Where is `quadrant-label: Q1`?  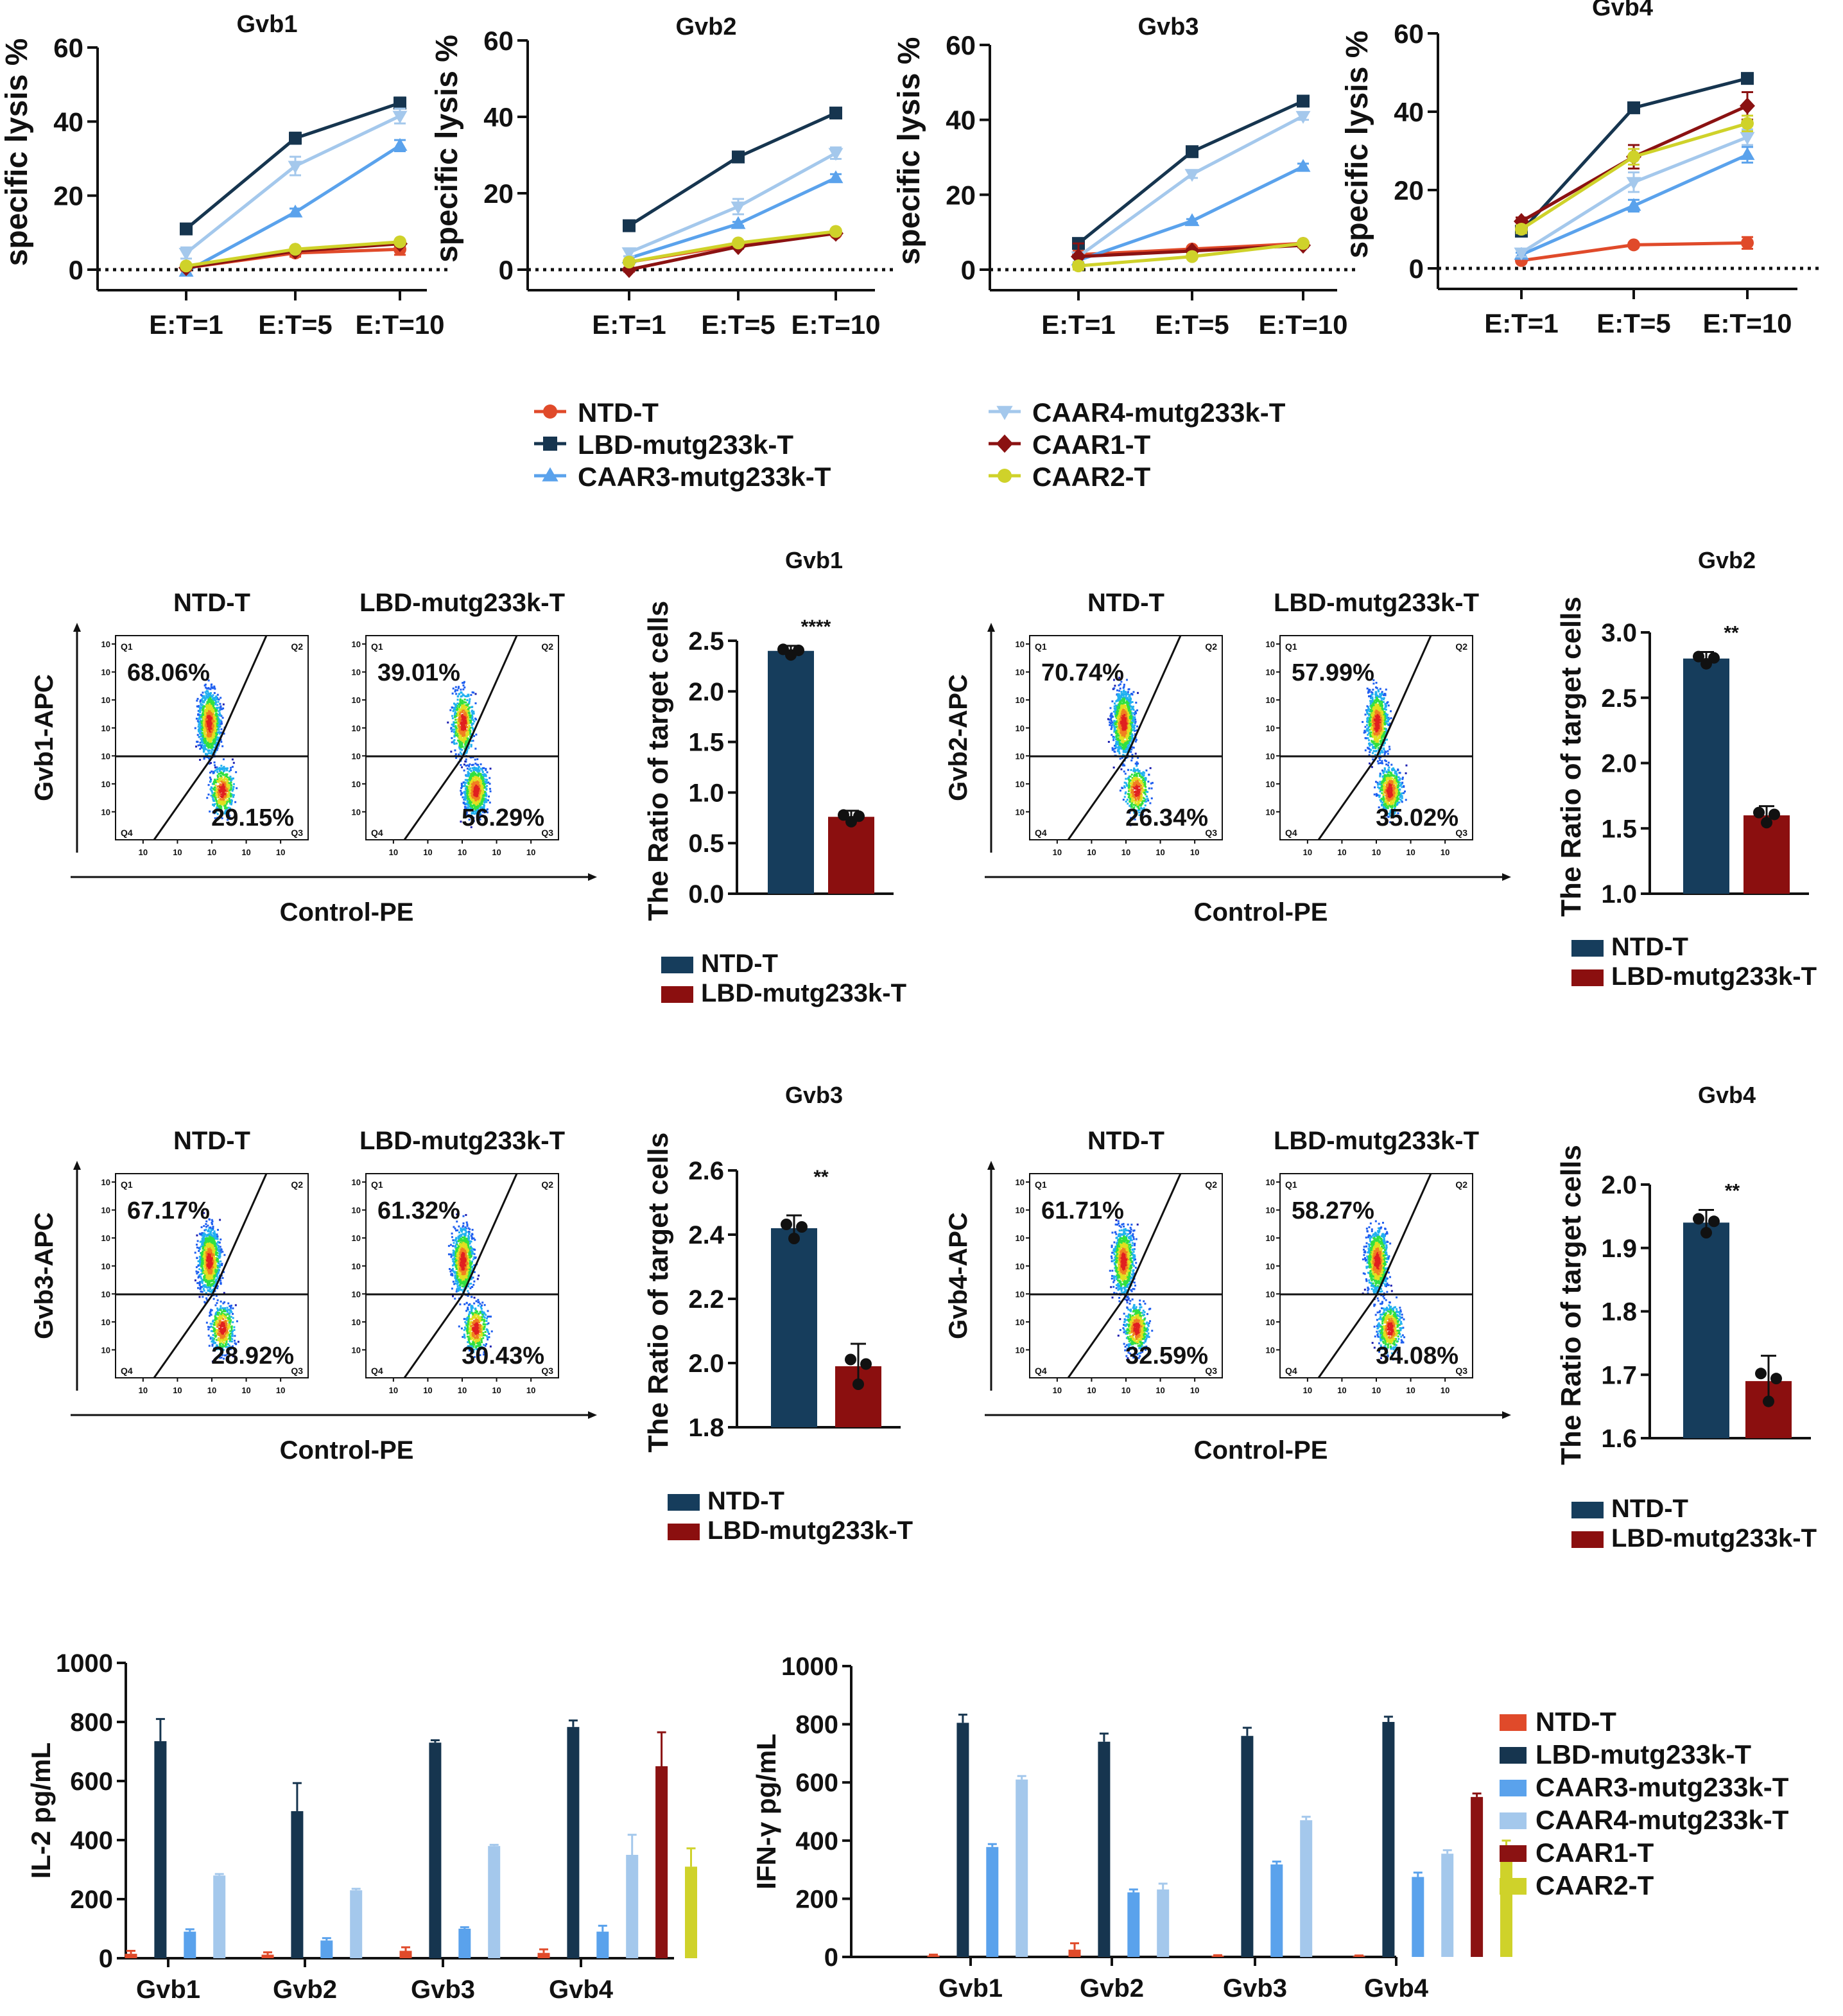
quadrant-label: Q1 is located at coordinates (127, 646).